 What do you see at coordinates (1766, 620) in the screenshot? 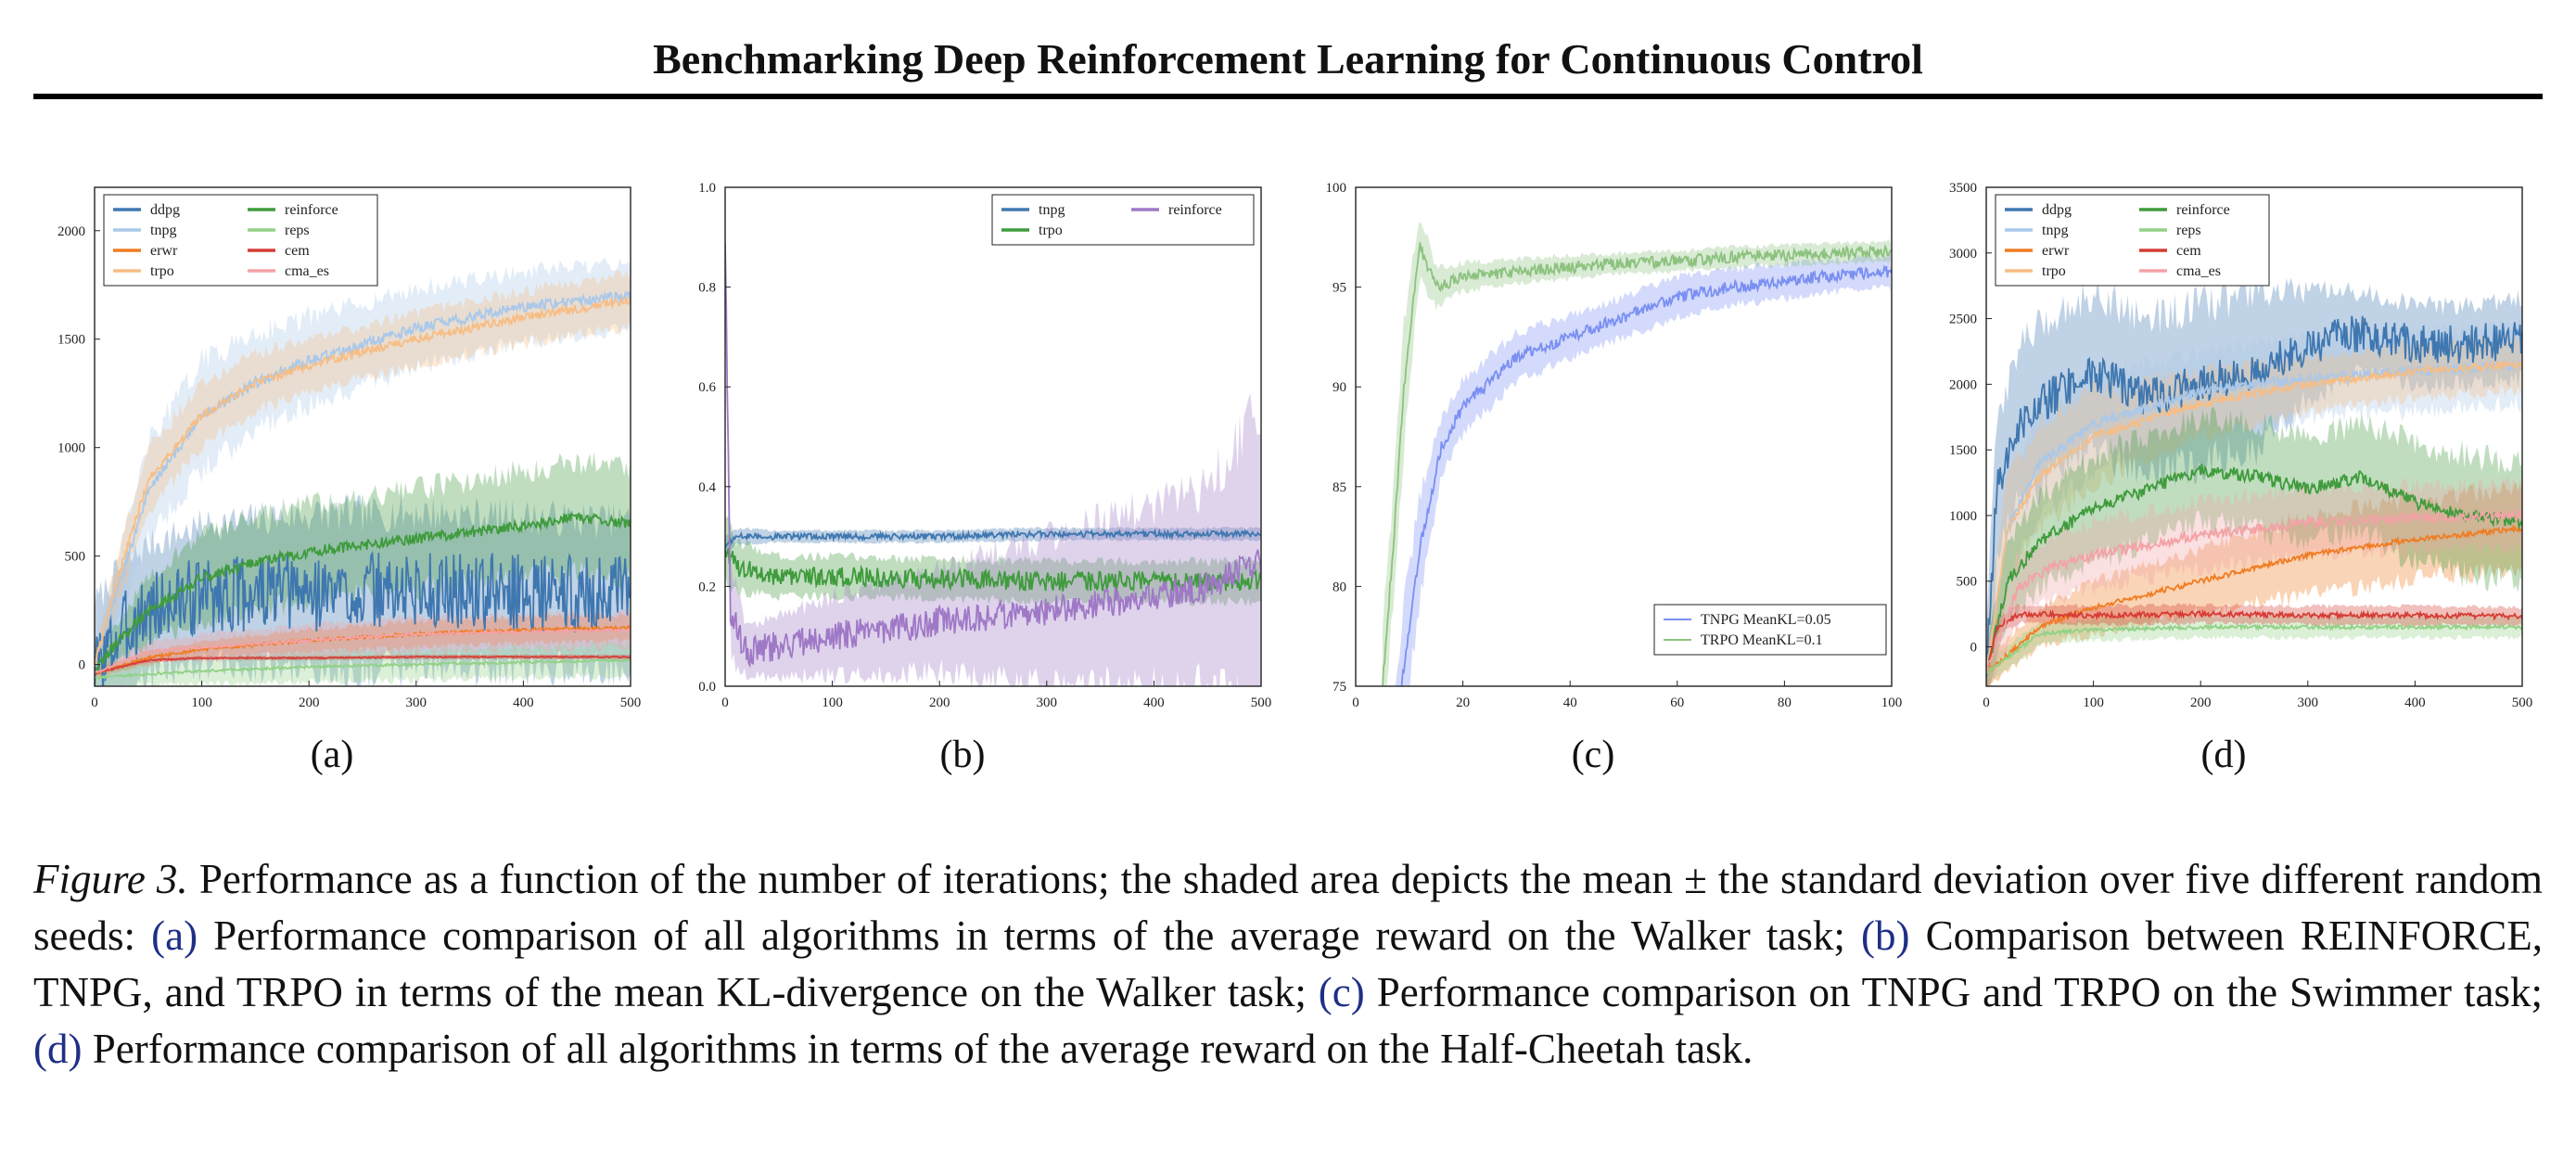
I see `legend-label: TNPG MeanKL=0.05` at bounding box center [1766, 620].